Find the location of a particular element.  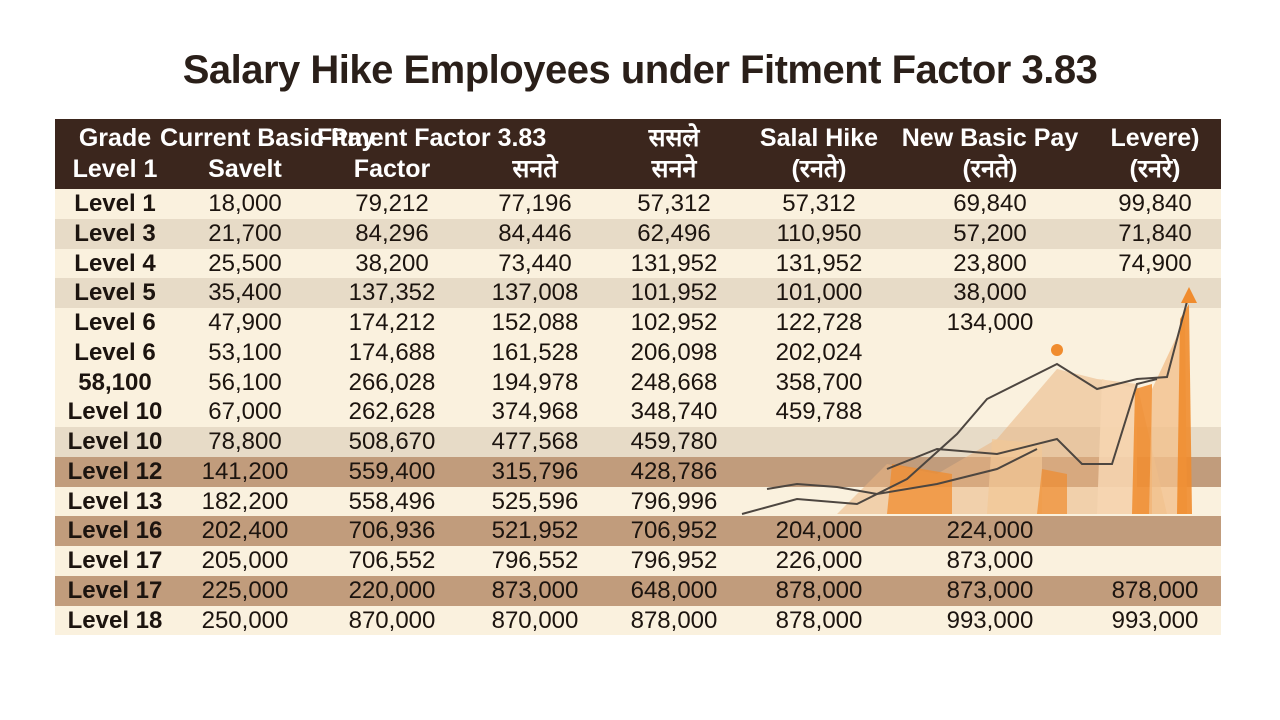

value-cell: 459,780 is located at coordinates (674, 441).